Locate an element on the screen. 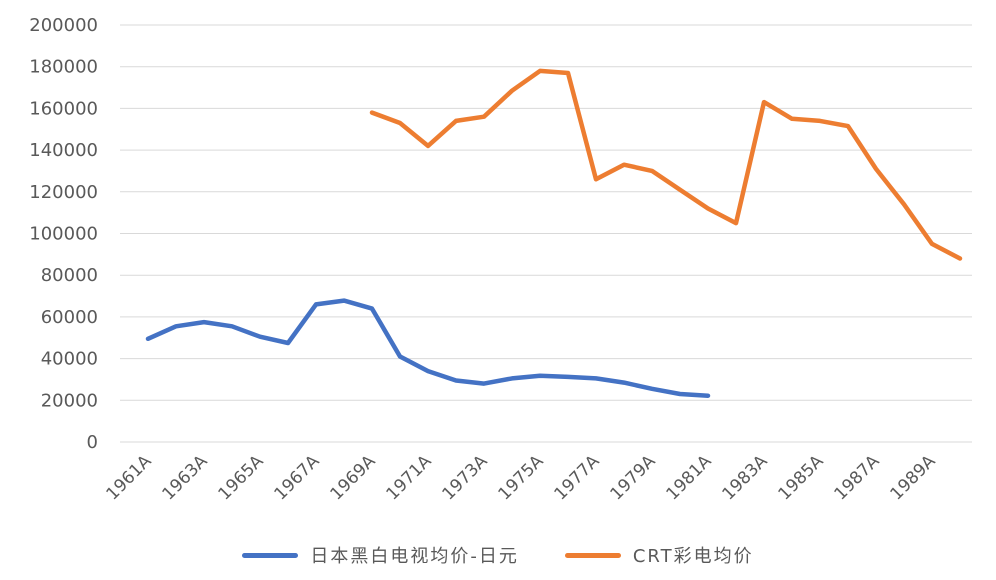  legend-item-black-white-tv: 日本黑白电视均价-日元 is located at coordinates (380, 555).